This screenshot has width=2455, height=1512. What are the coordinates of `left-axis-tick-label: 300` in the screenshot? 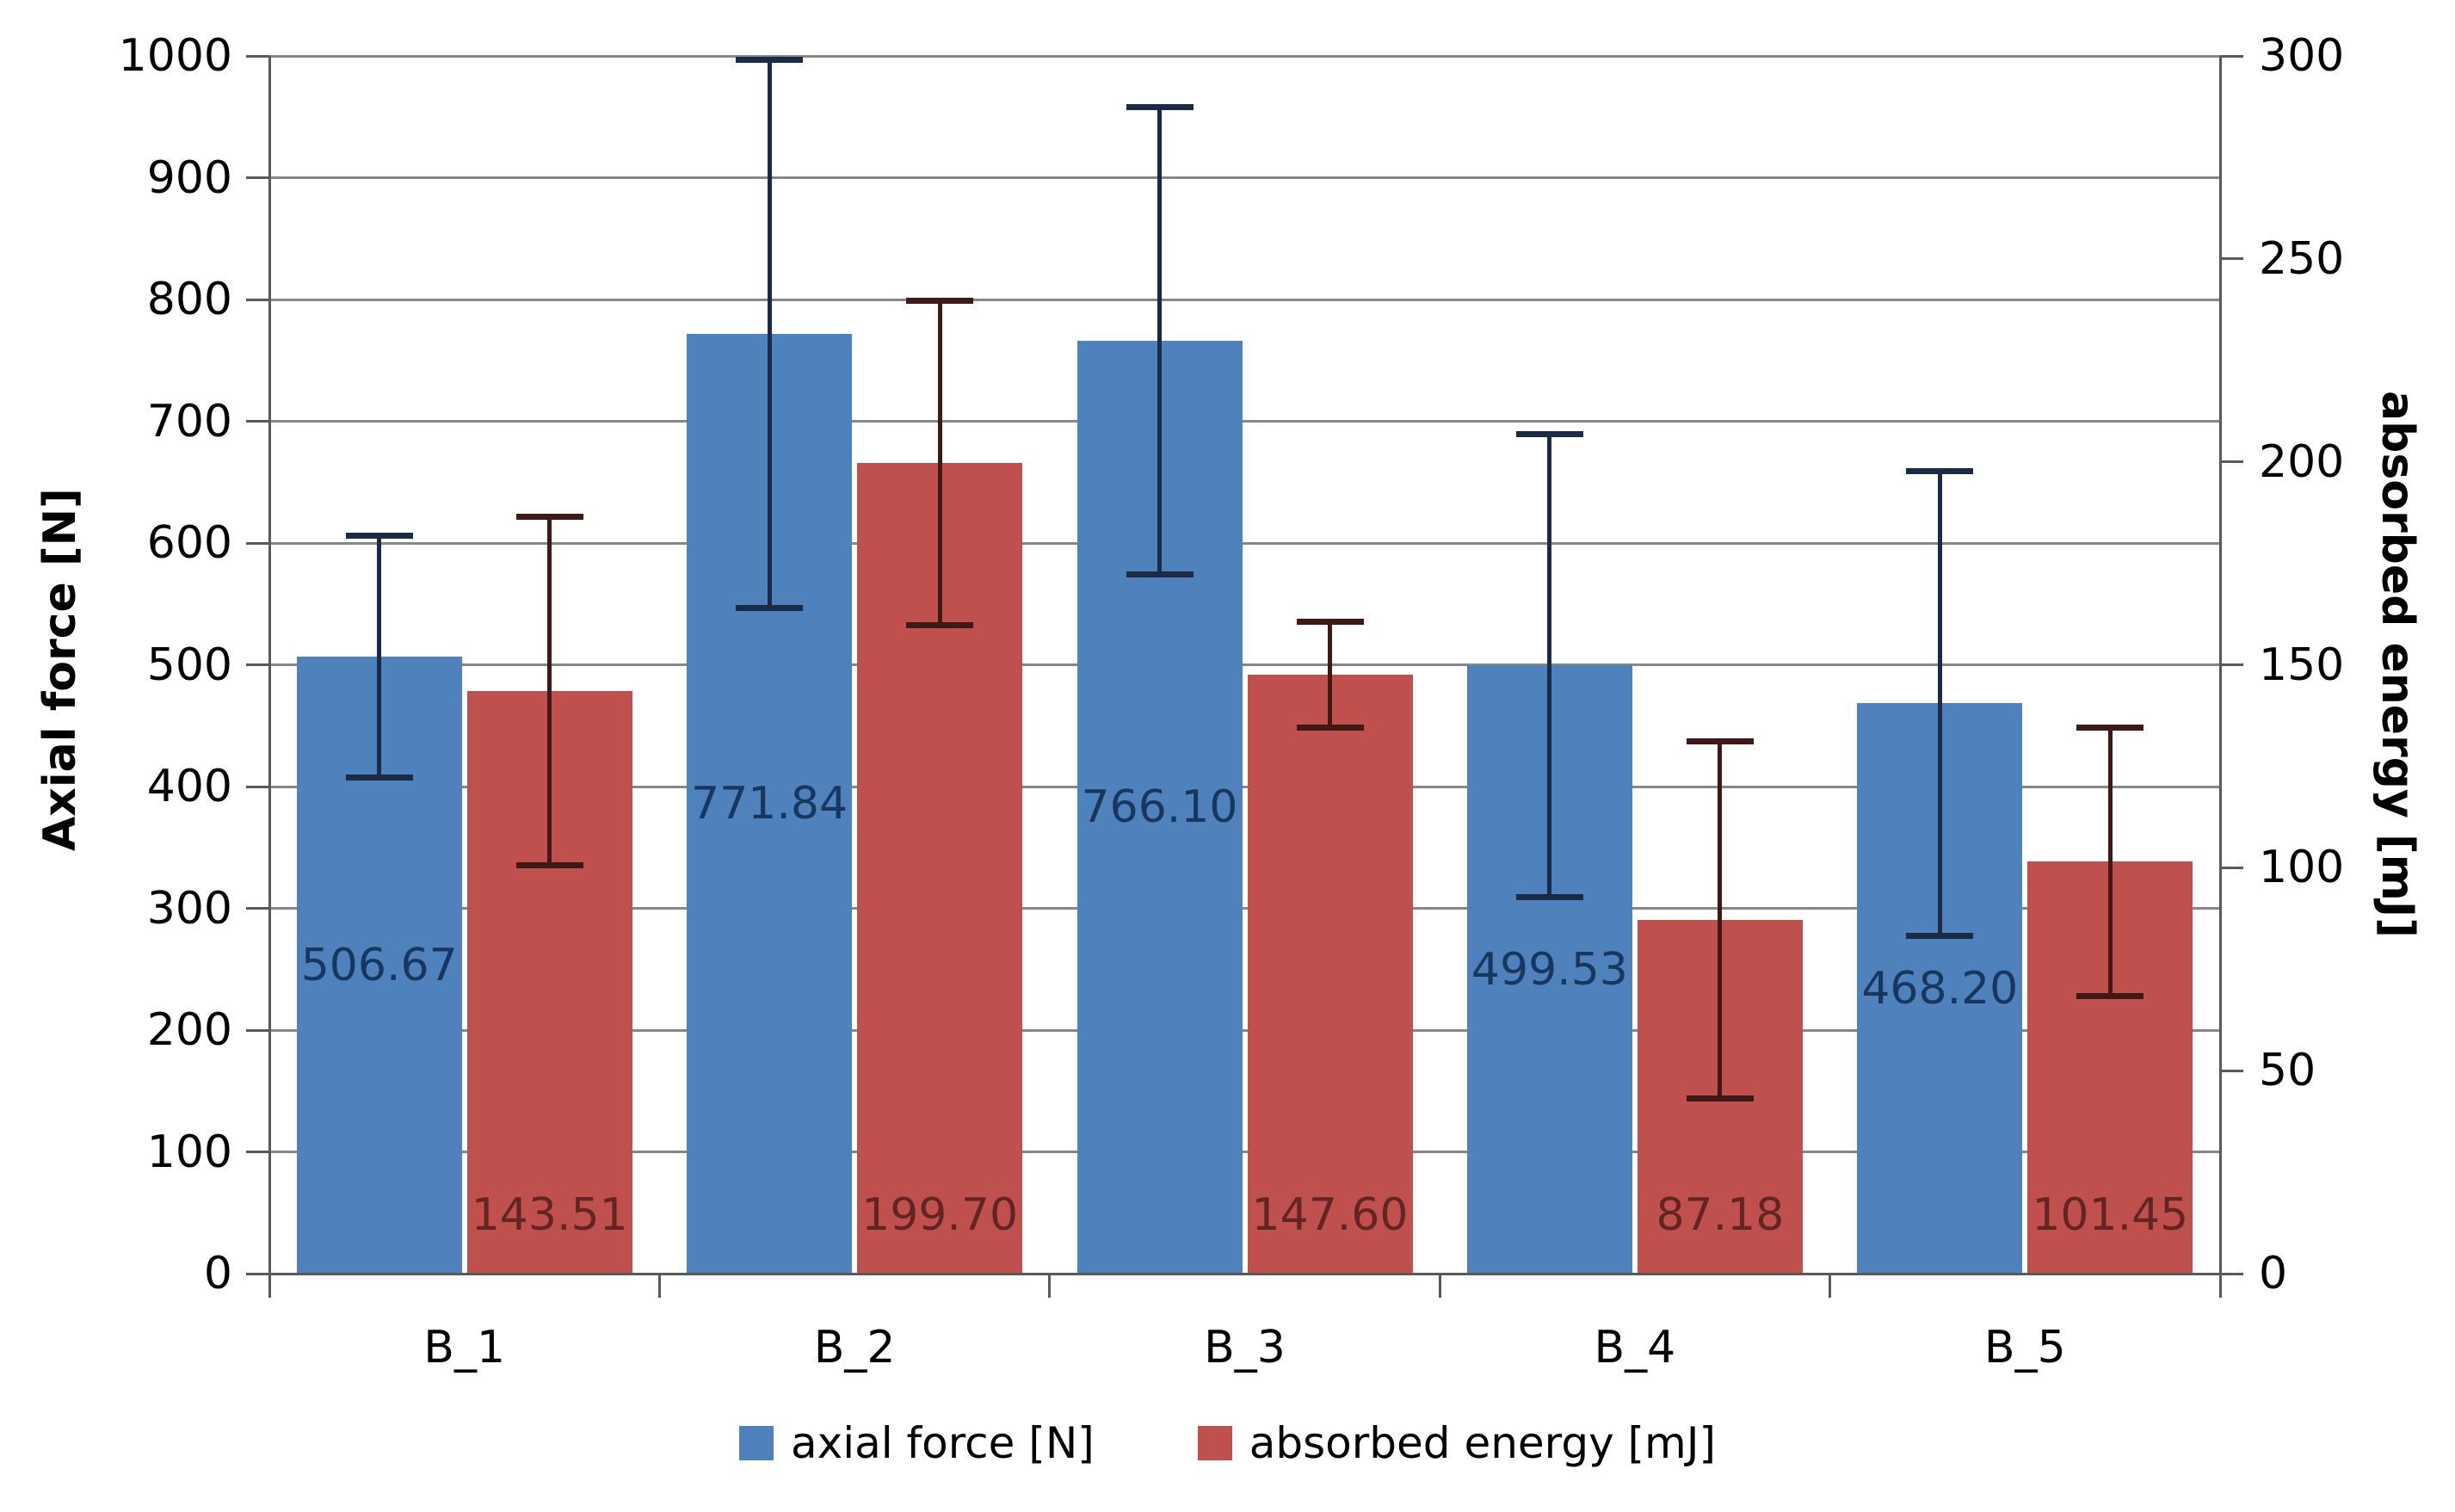 It's located at (189, 908).